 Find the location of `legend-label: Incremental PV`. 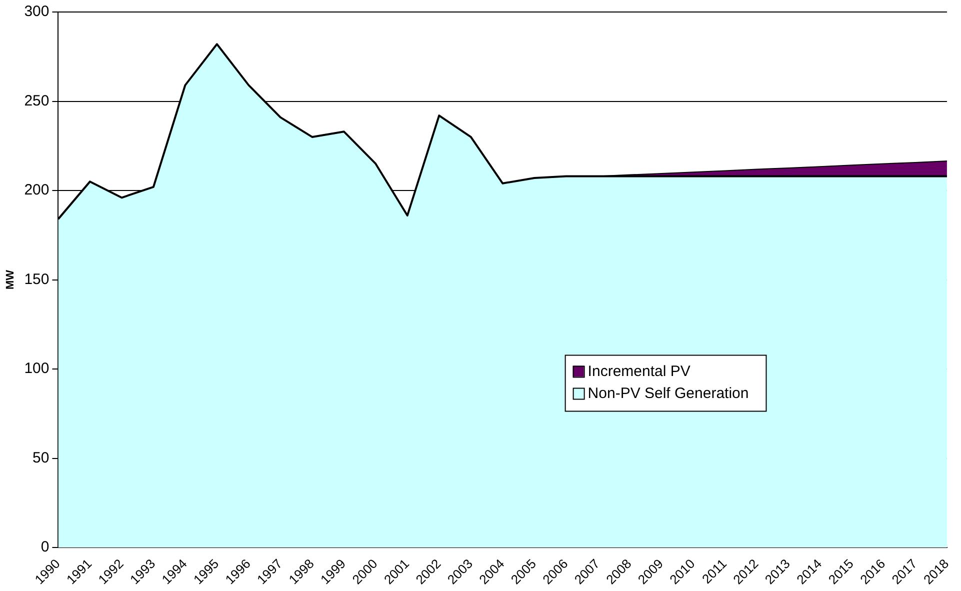

legend-label: Incremental PV is located at coordinates (639, 371).